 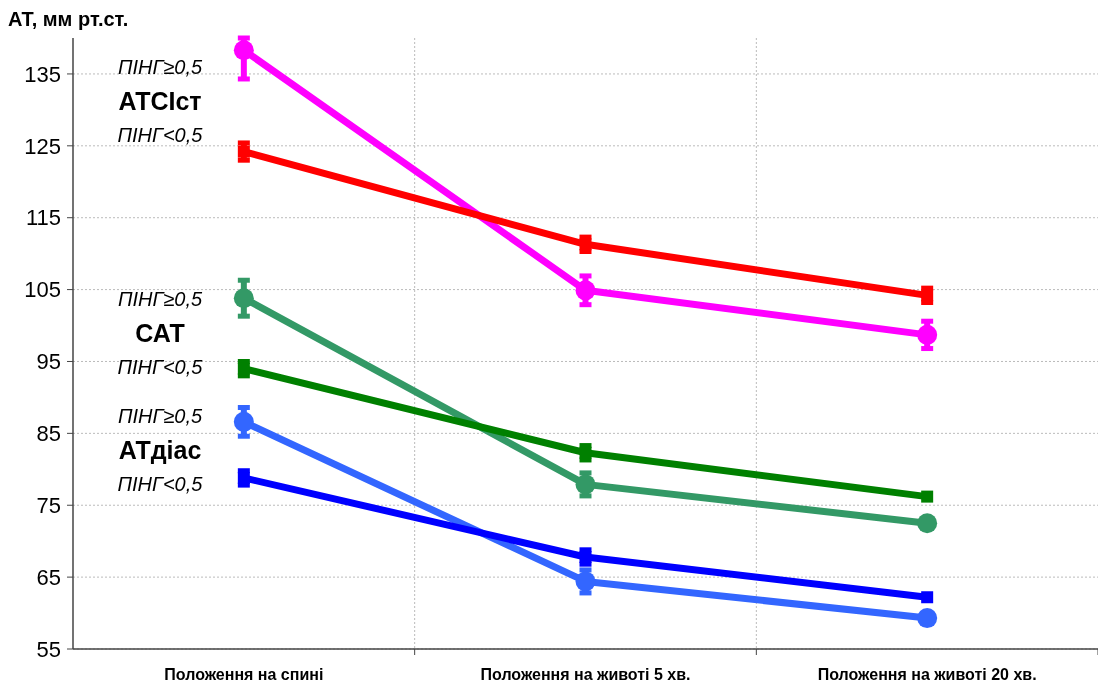 I want to click on y-tick-label: 55, so click(x=48, y=649).